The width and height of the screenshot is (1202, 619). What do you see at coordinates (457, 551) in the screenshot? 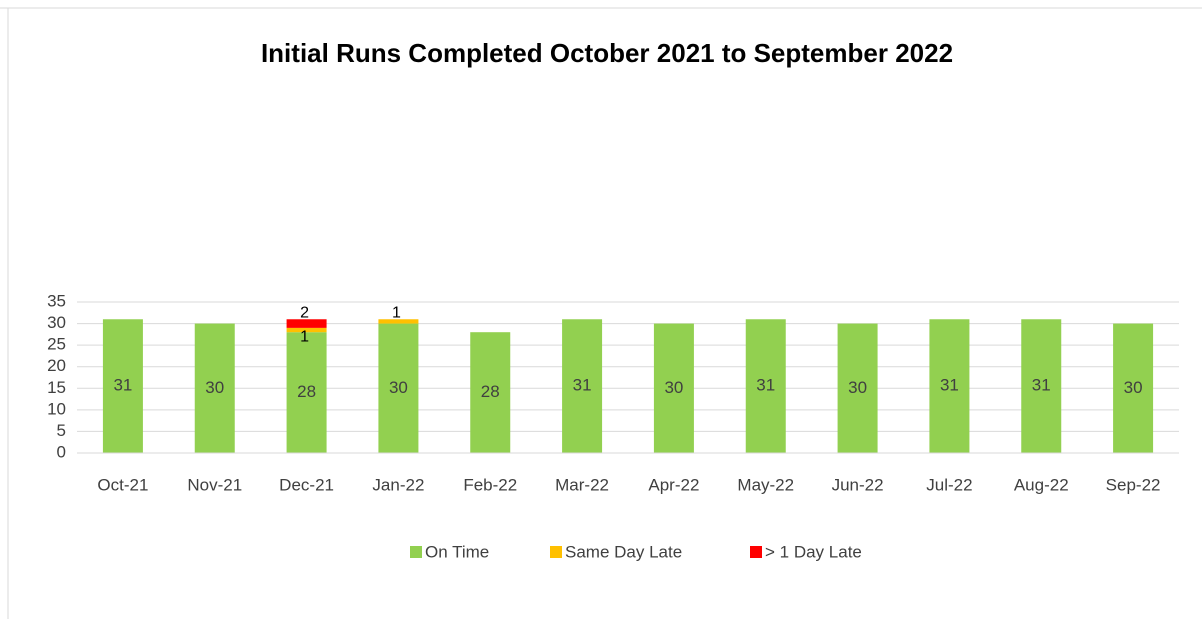
I see `legend-label: On Time` at bounding box center [457, 551].